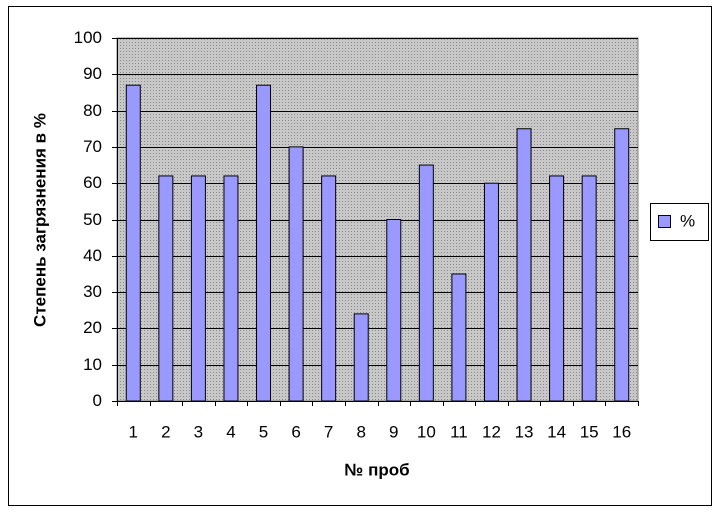  I want to click on legend-swatch, so click(664, 221).